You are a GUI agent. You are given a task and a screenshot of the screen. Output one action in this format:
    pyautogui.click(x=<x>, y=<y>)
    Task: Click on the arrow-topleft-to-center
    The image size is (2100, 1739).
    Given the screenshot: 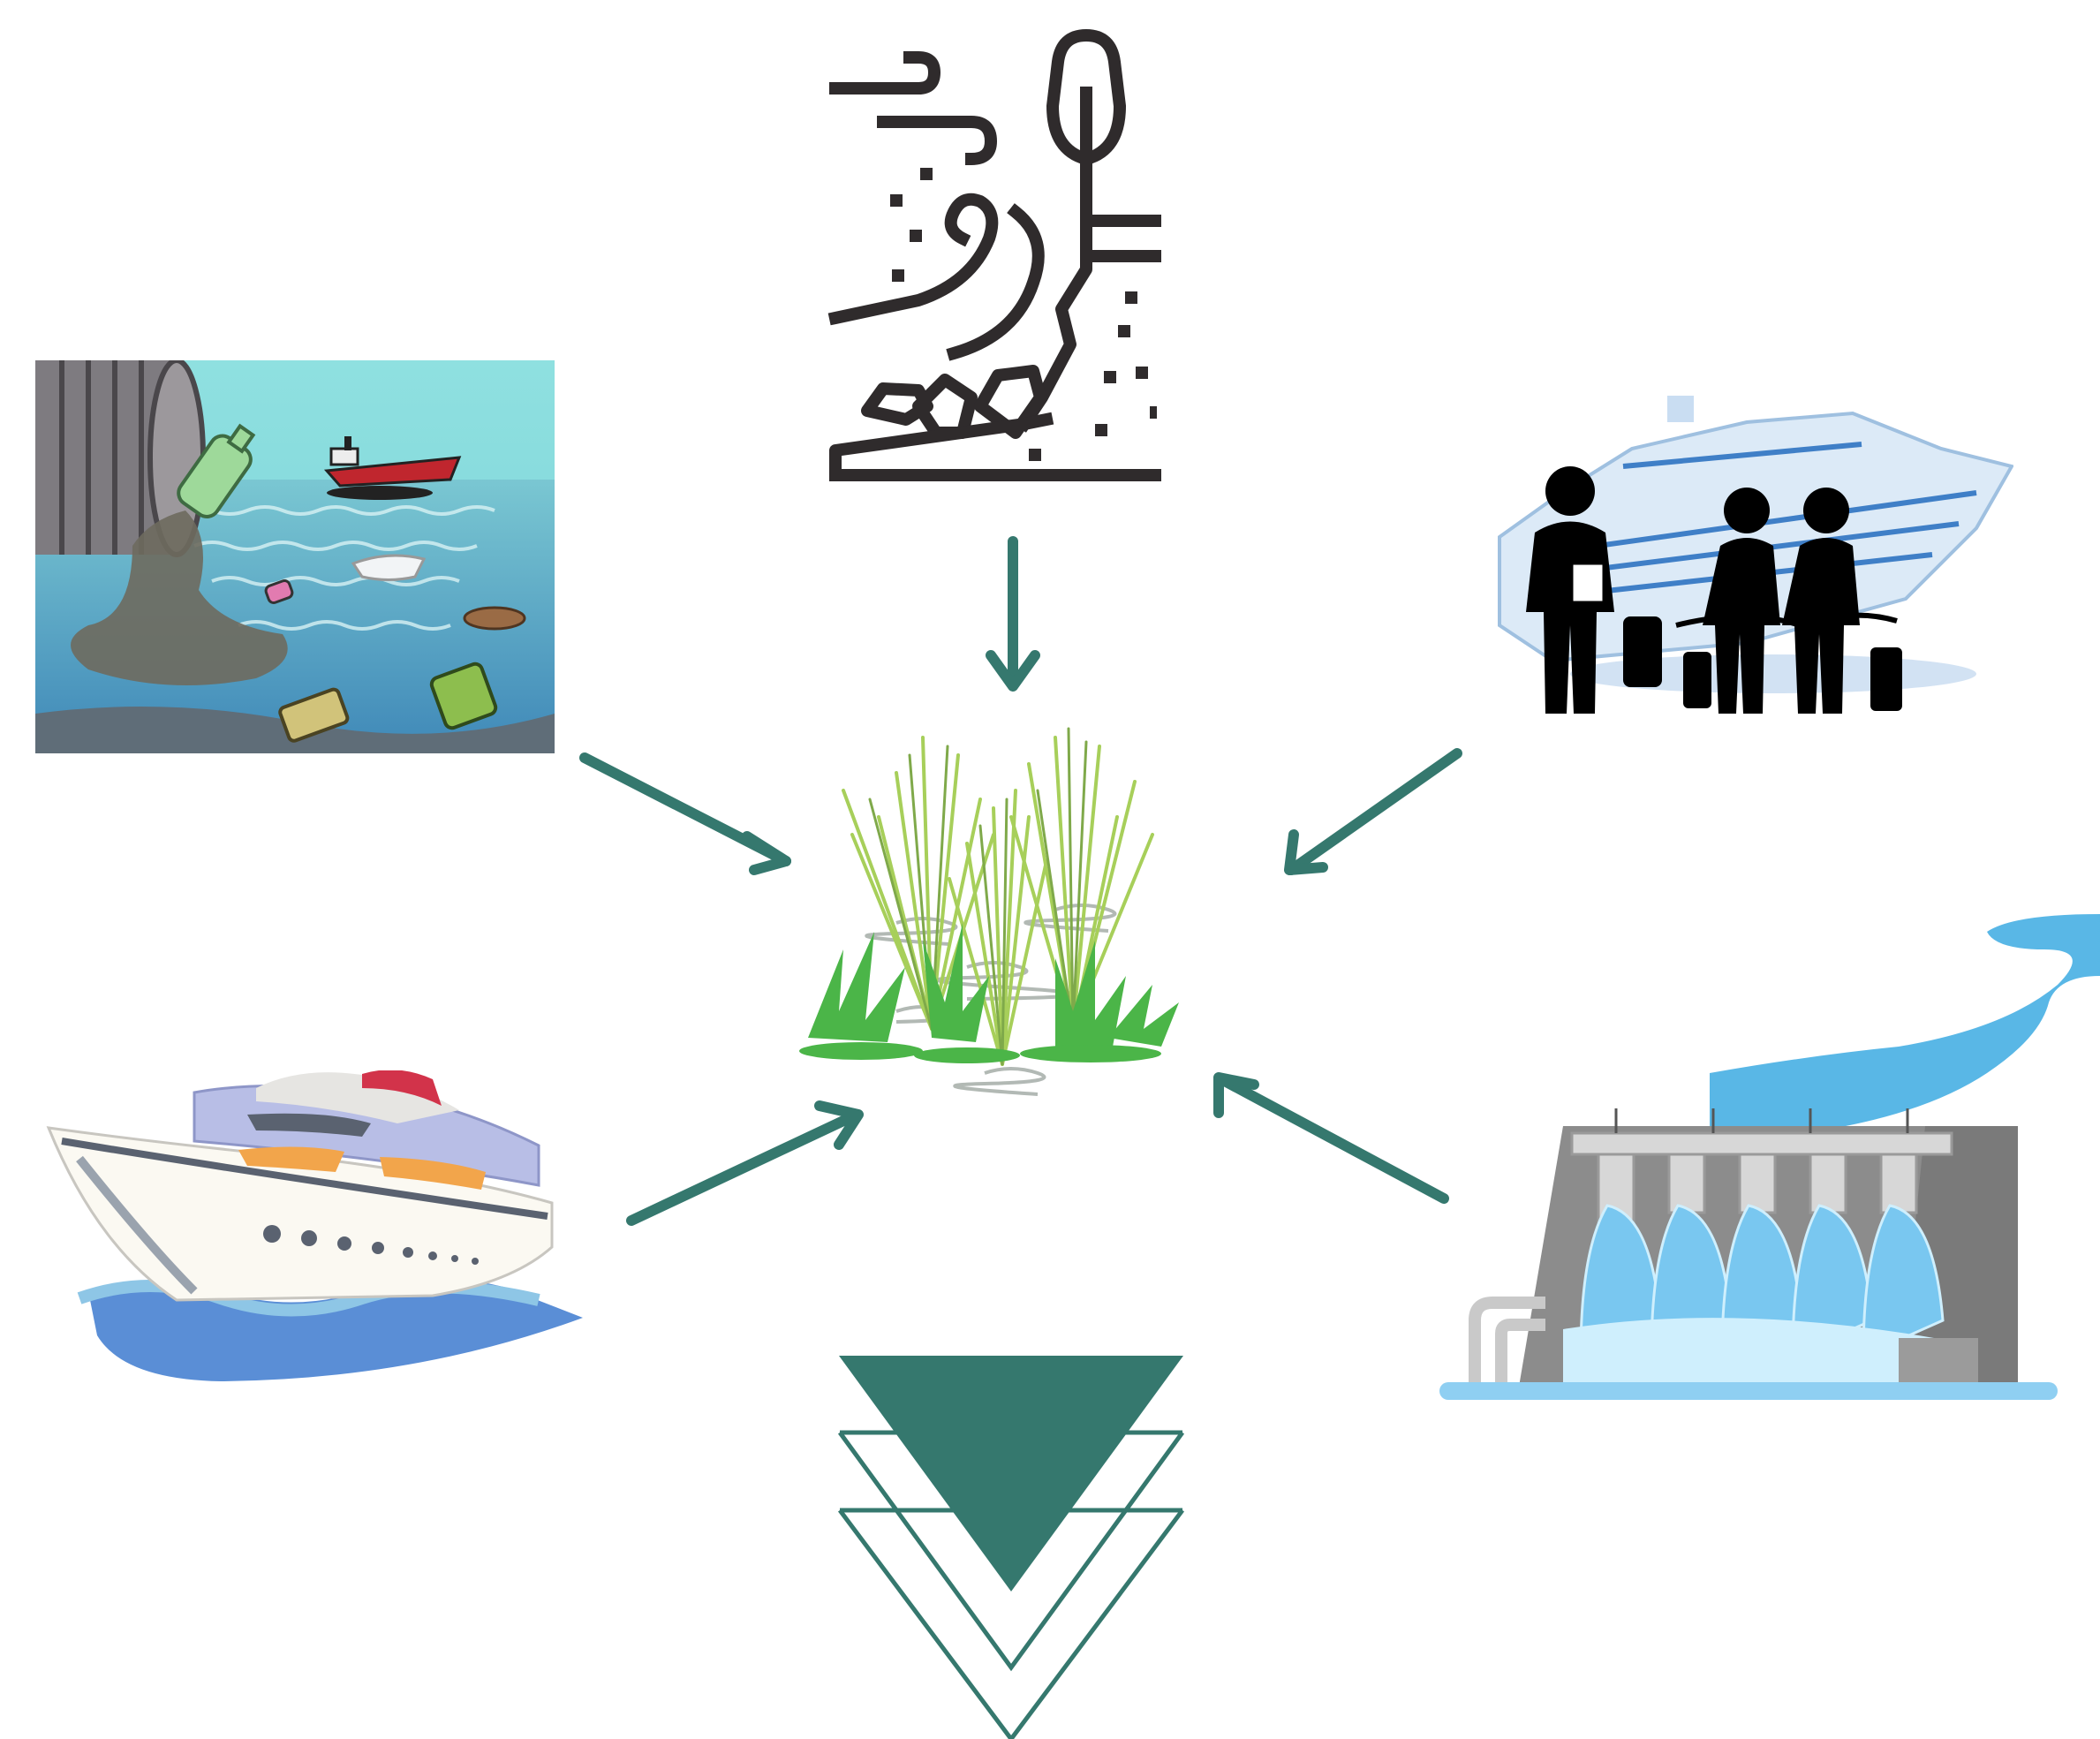 What is the action you would take?
    pyautogui.click(x=685, y=813)
    